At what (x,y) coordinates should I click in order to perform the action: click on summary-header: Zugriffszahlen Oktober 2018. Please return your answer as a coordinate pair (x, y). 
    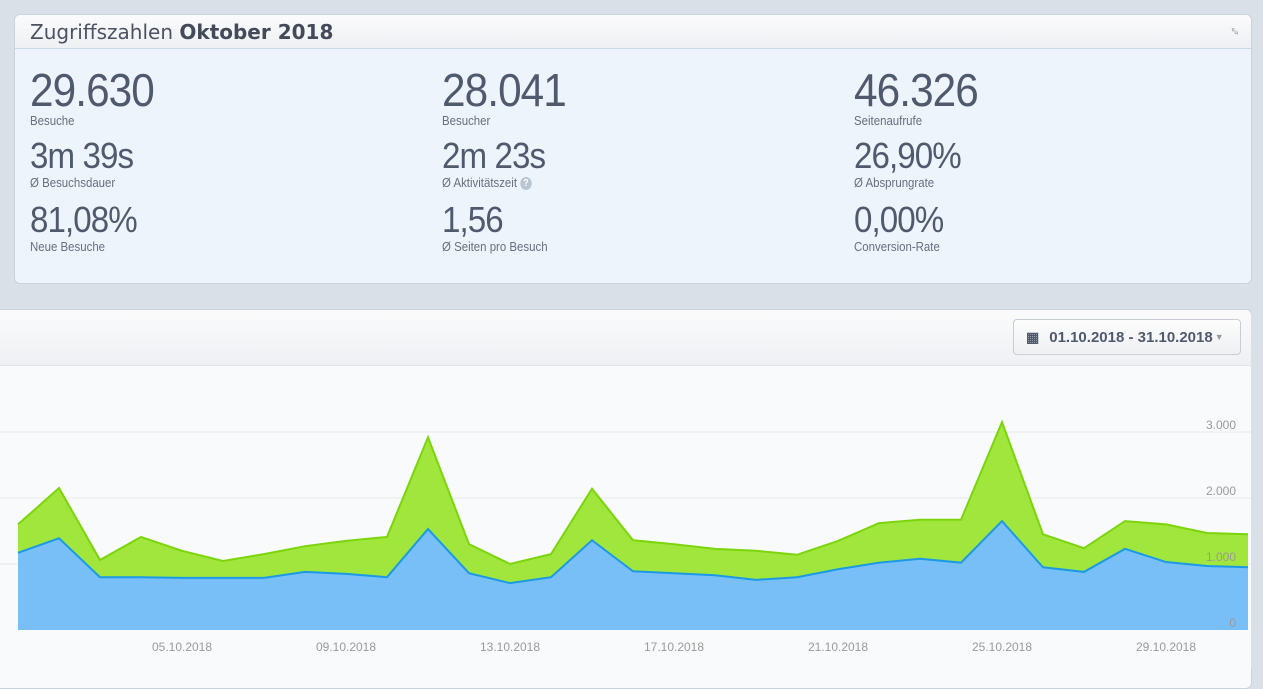
    Looking at the image, I should click on (633, 32).